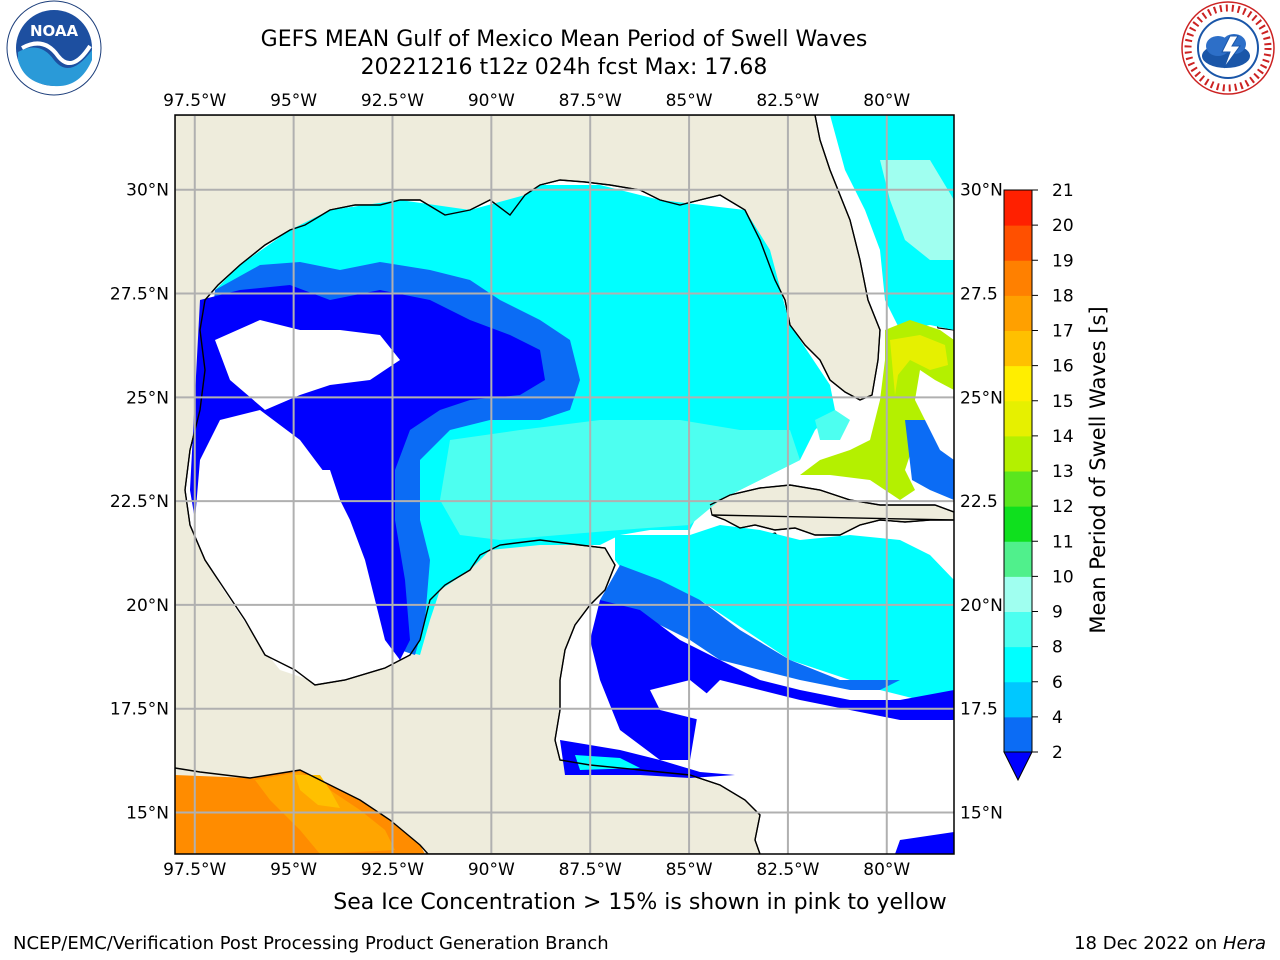 The height and width of the screenshot is (960, 1280). Describe the element at coordinates (979, 295) in the screenshot. I see `lat-tick-right: 27.5` at that location.